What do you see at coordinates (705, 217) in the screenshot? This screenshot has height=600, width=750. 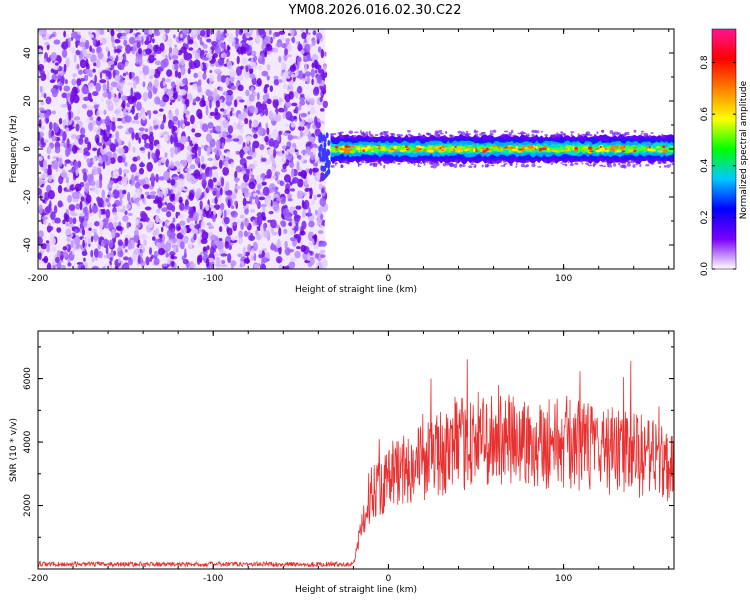 I see `colorbar-tick-label: 0.2` at bounding box center [705, 217].